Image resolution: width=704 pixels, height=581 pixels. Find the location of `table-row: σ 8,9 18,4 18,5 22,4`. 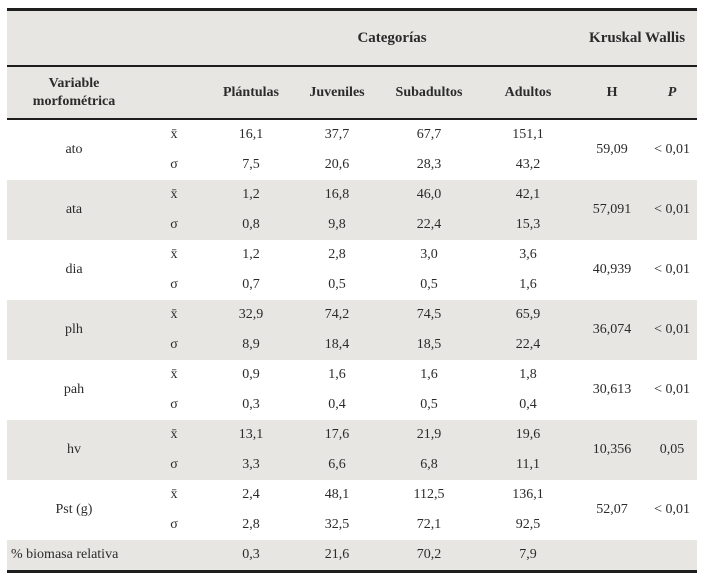

table-row: σ 8,9 18,4 18,5 22,4 is located at coordinates (352, 345).